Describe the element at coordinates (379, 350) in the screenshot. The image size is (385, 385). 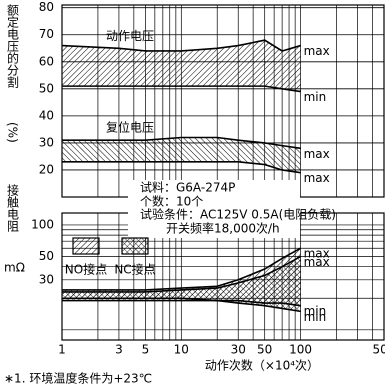
I see `x-tick-label: 500` at that location.